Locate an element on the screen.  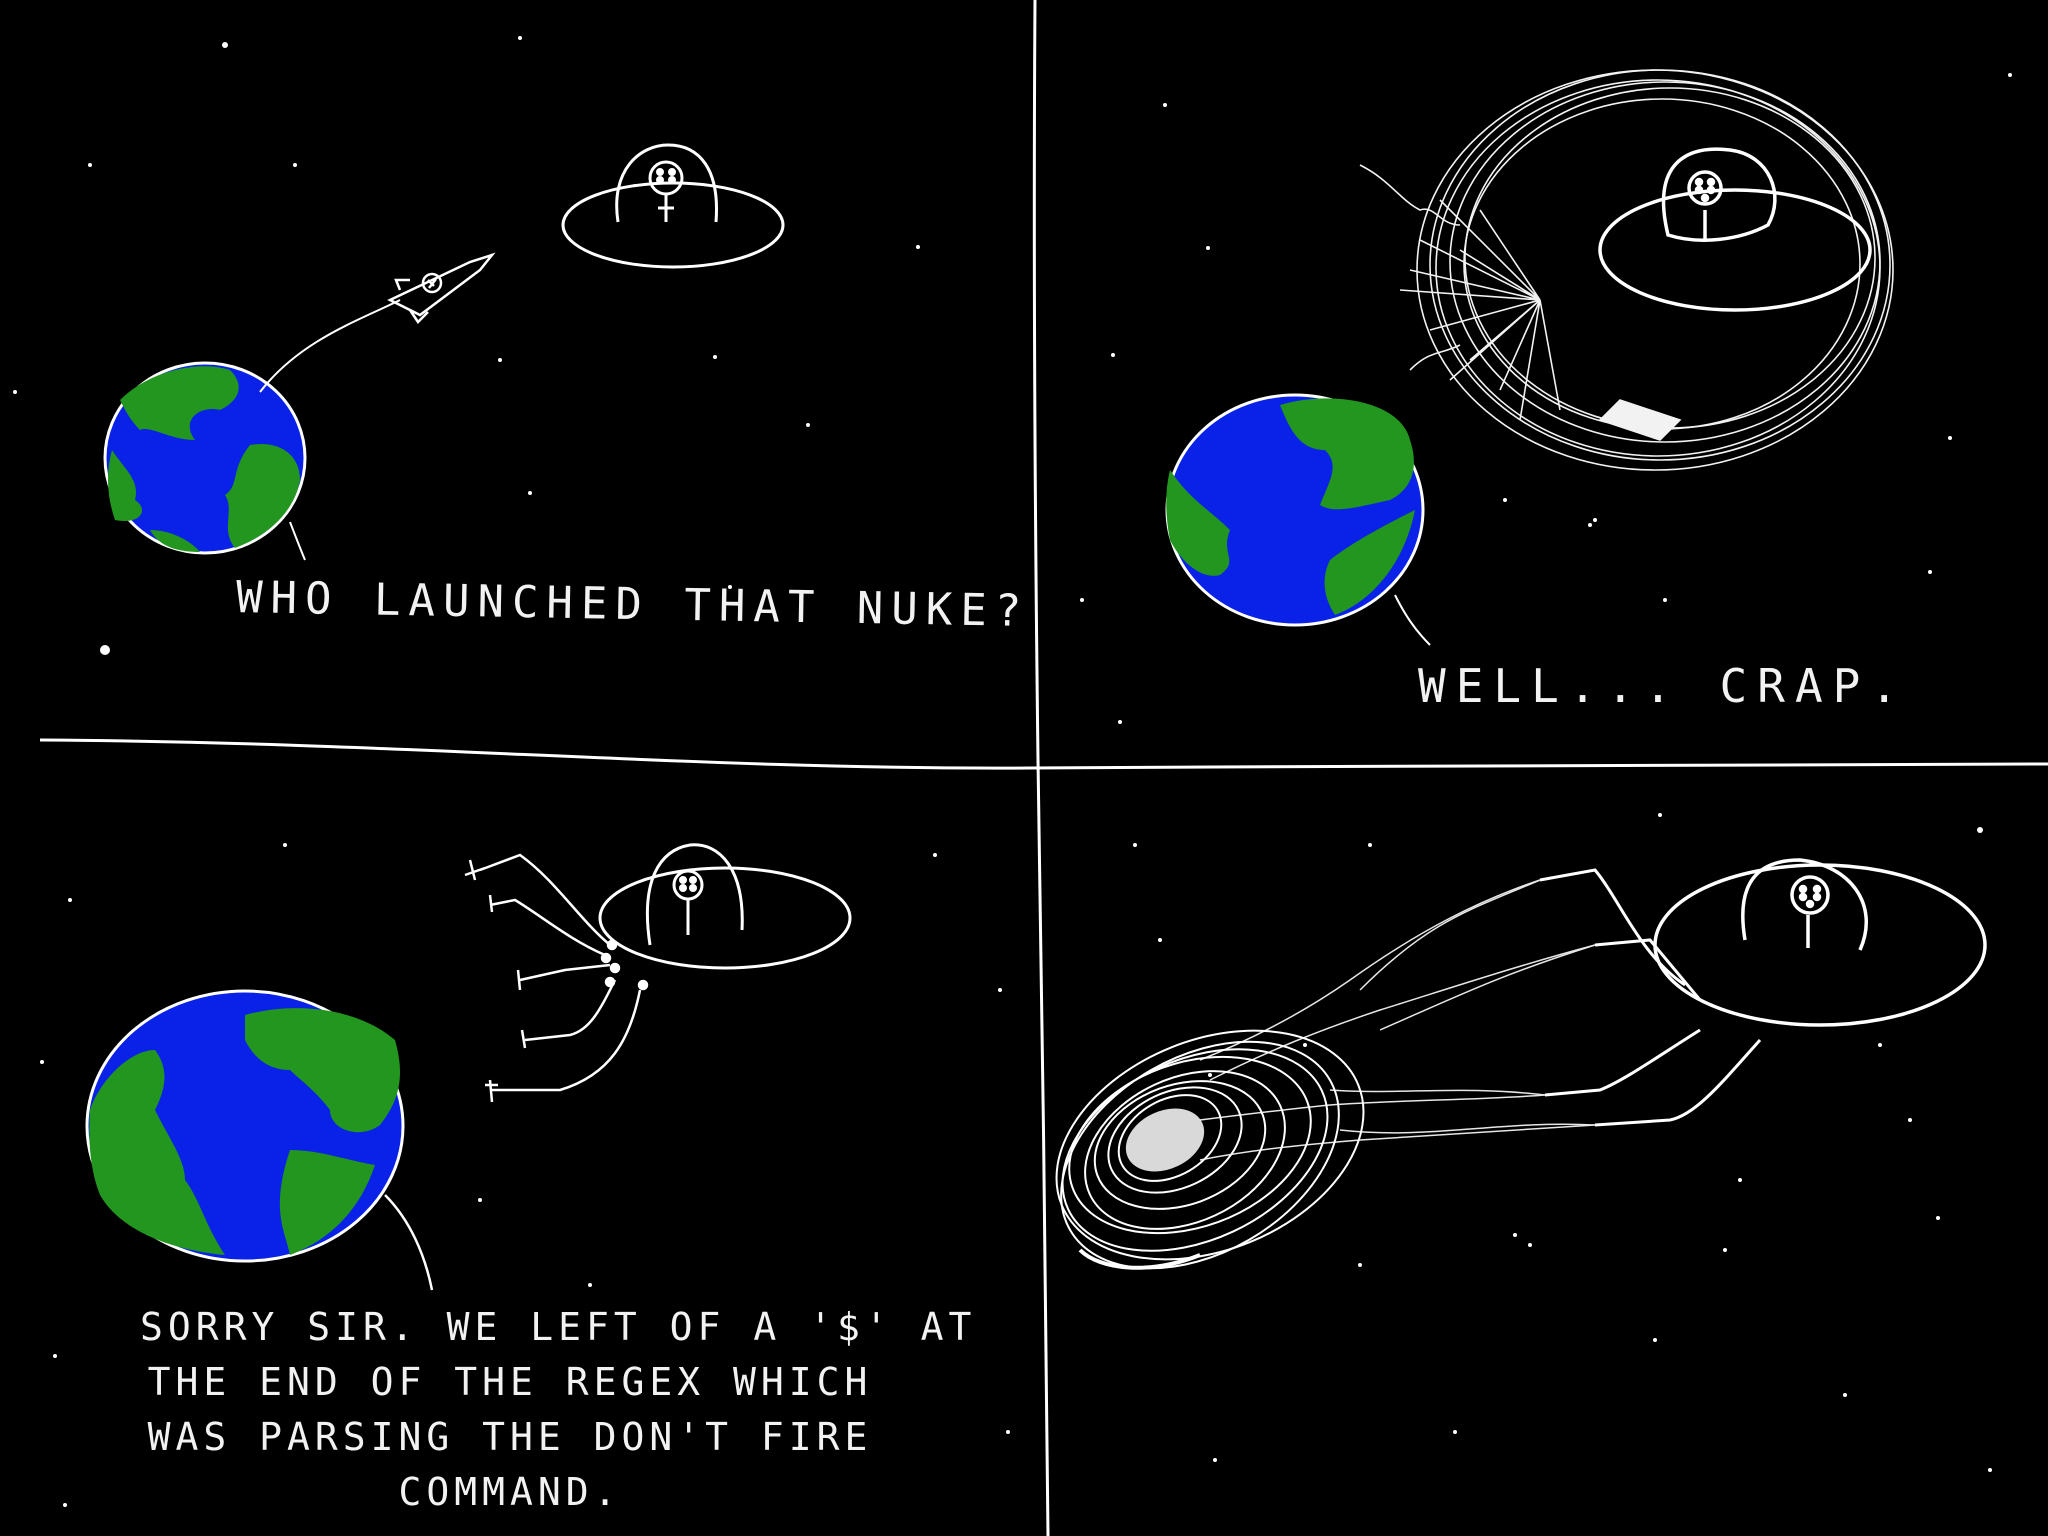
caption-panel-3-line: THE END OF THE REGEX WHICH is located at coordinates (510, 1382).